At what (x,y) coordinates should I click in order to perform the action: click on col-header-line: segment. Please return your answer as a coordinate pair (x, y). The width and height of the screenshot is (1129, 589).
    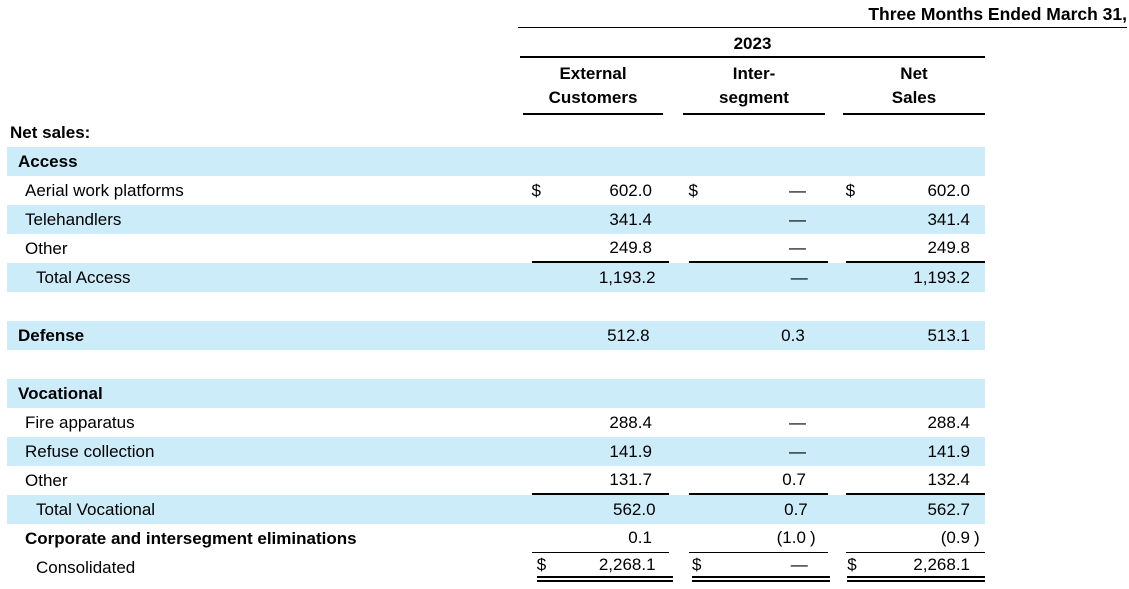
    Looking at the image, I should click on (754, 97).